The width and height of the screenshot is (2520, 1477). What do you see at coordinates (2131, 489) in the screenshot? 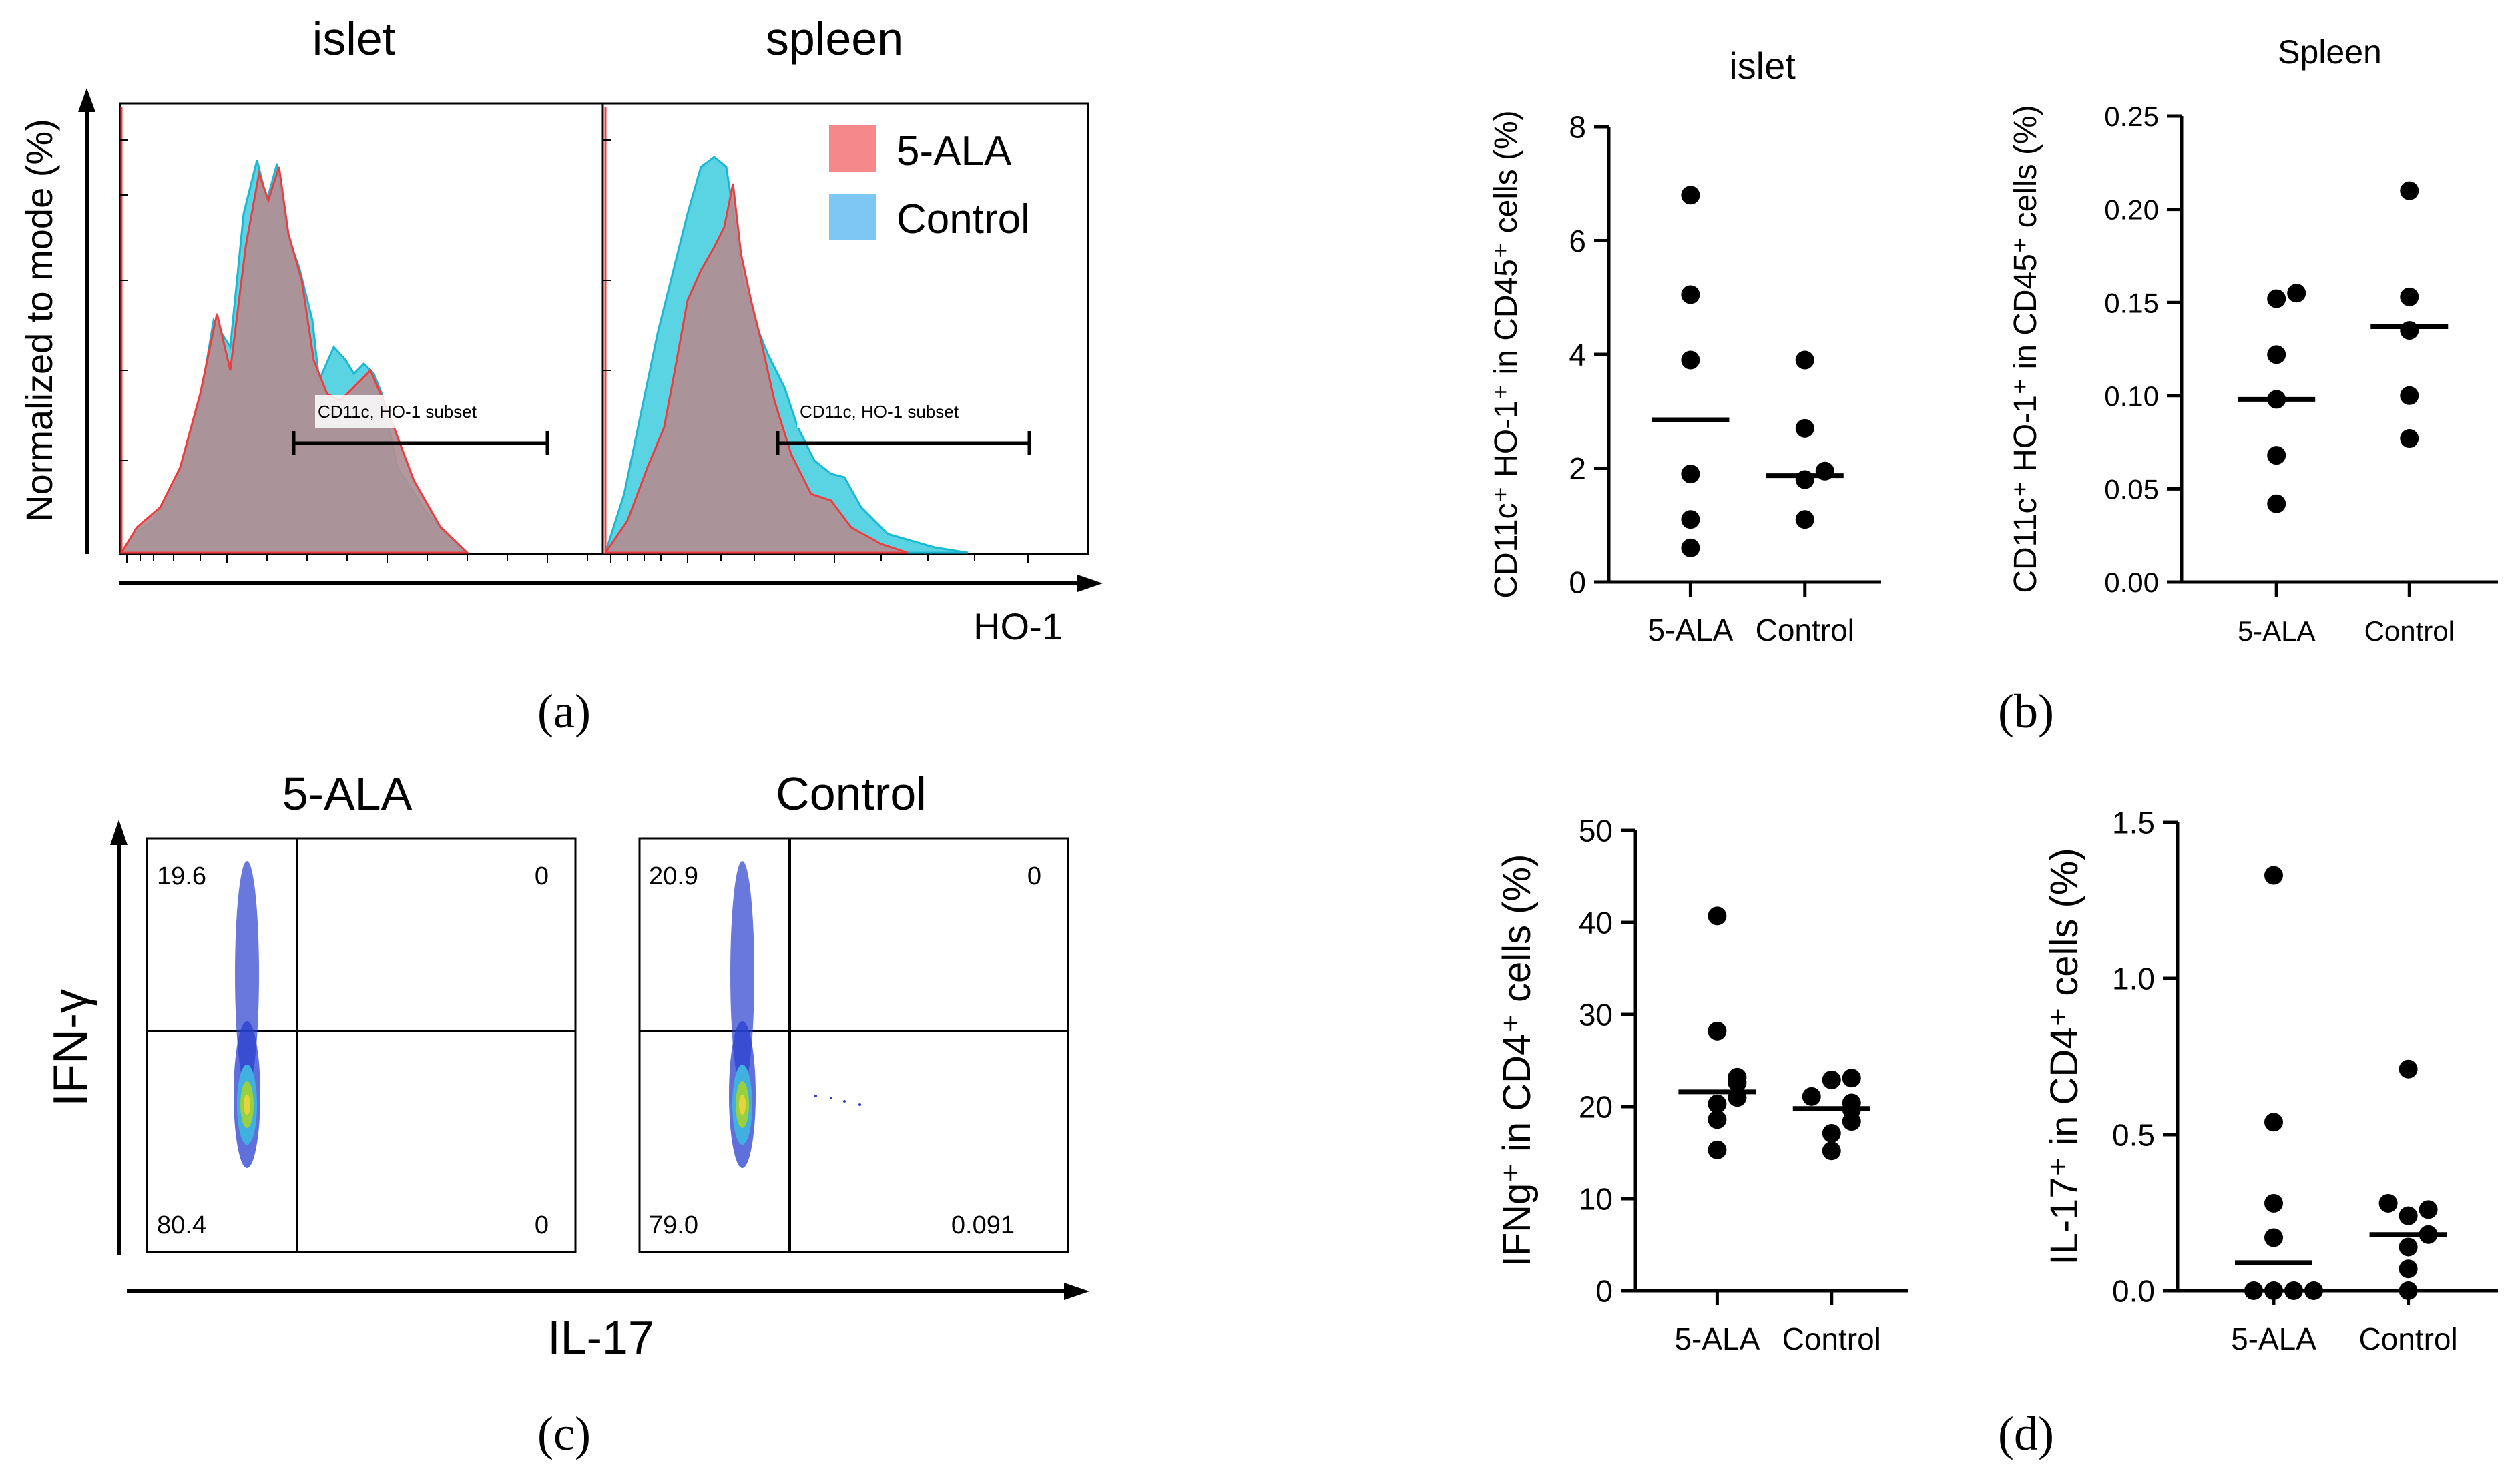
I see `y-tick-label: 0.05` at bounding box center [2131, 489].